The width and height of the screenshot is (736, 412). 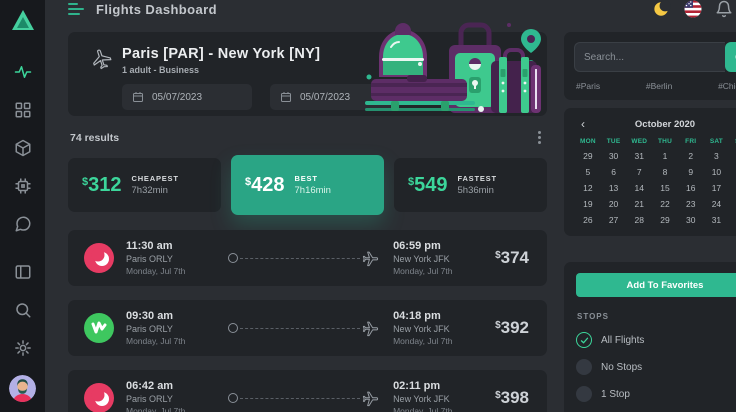 I want to click on calendar-day: 28, so click(x=639, y=220).